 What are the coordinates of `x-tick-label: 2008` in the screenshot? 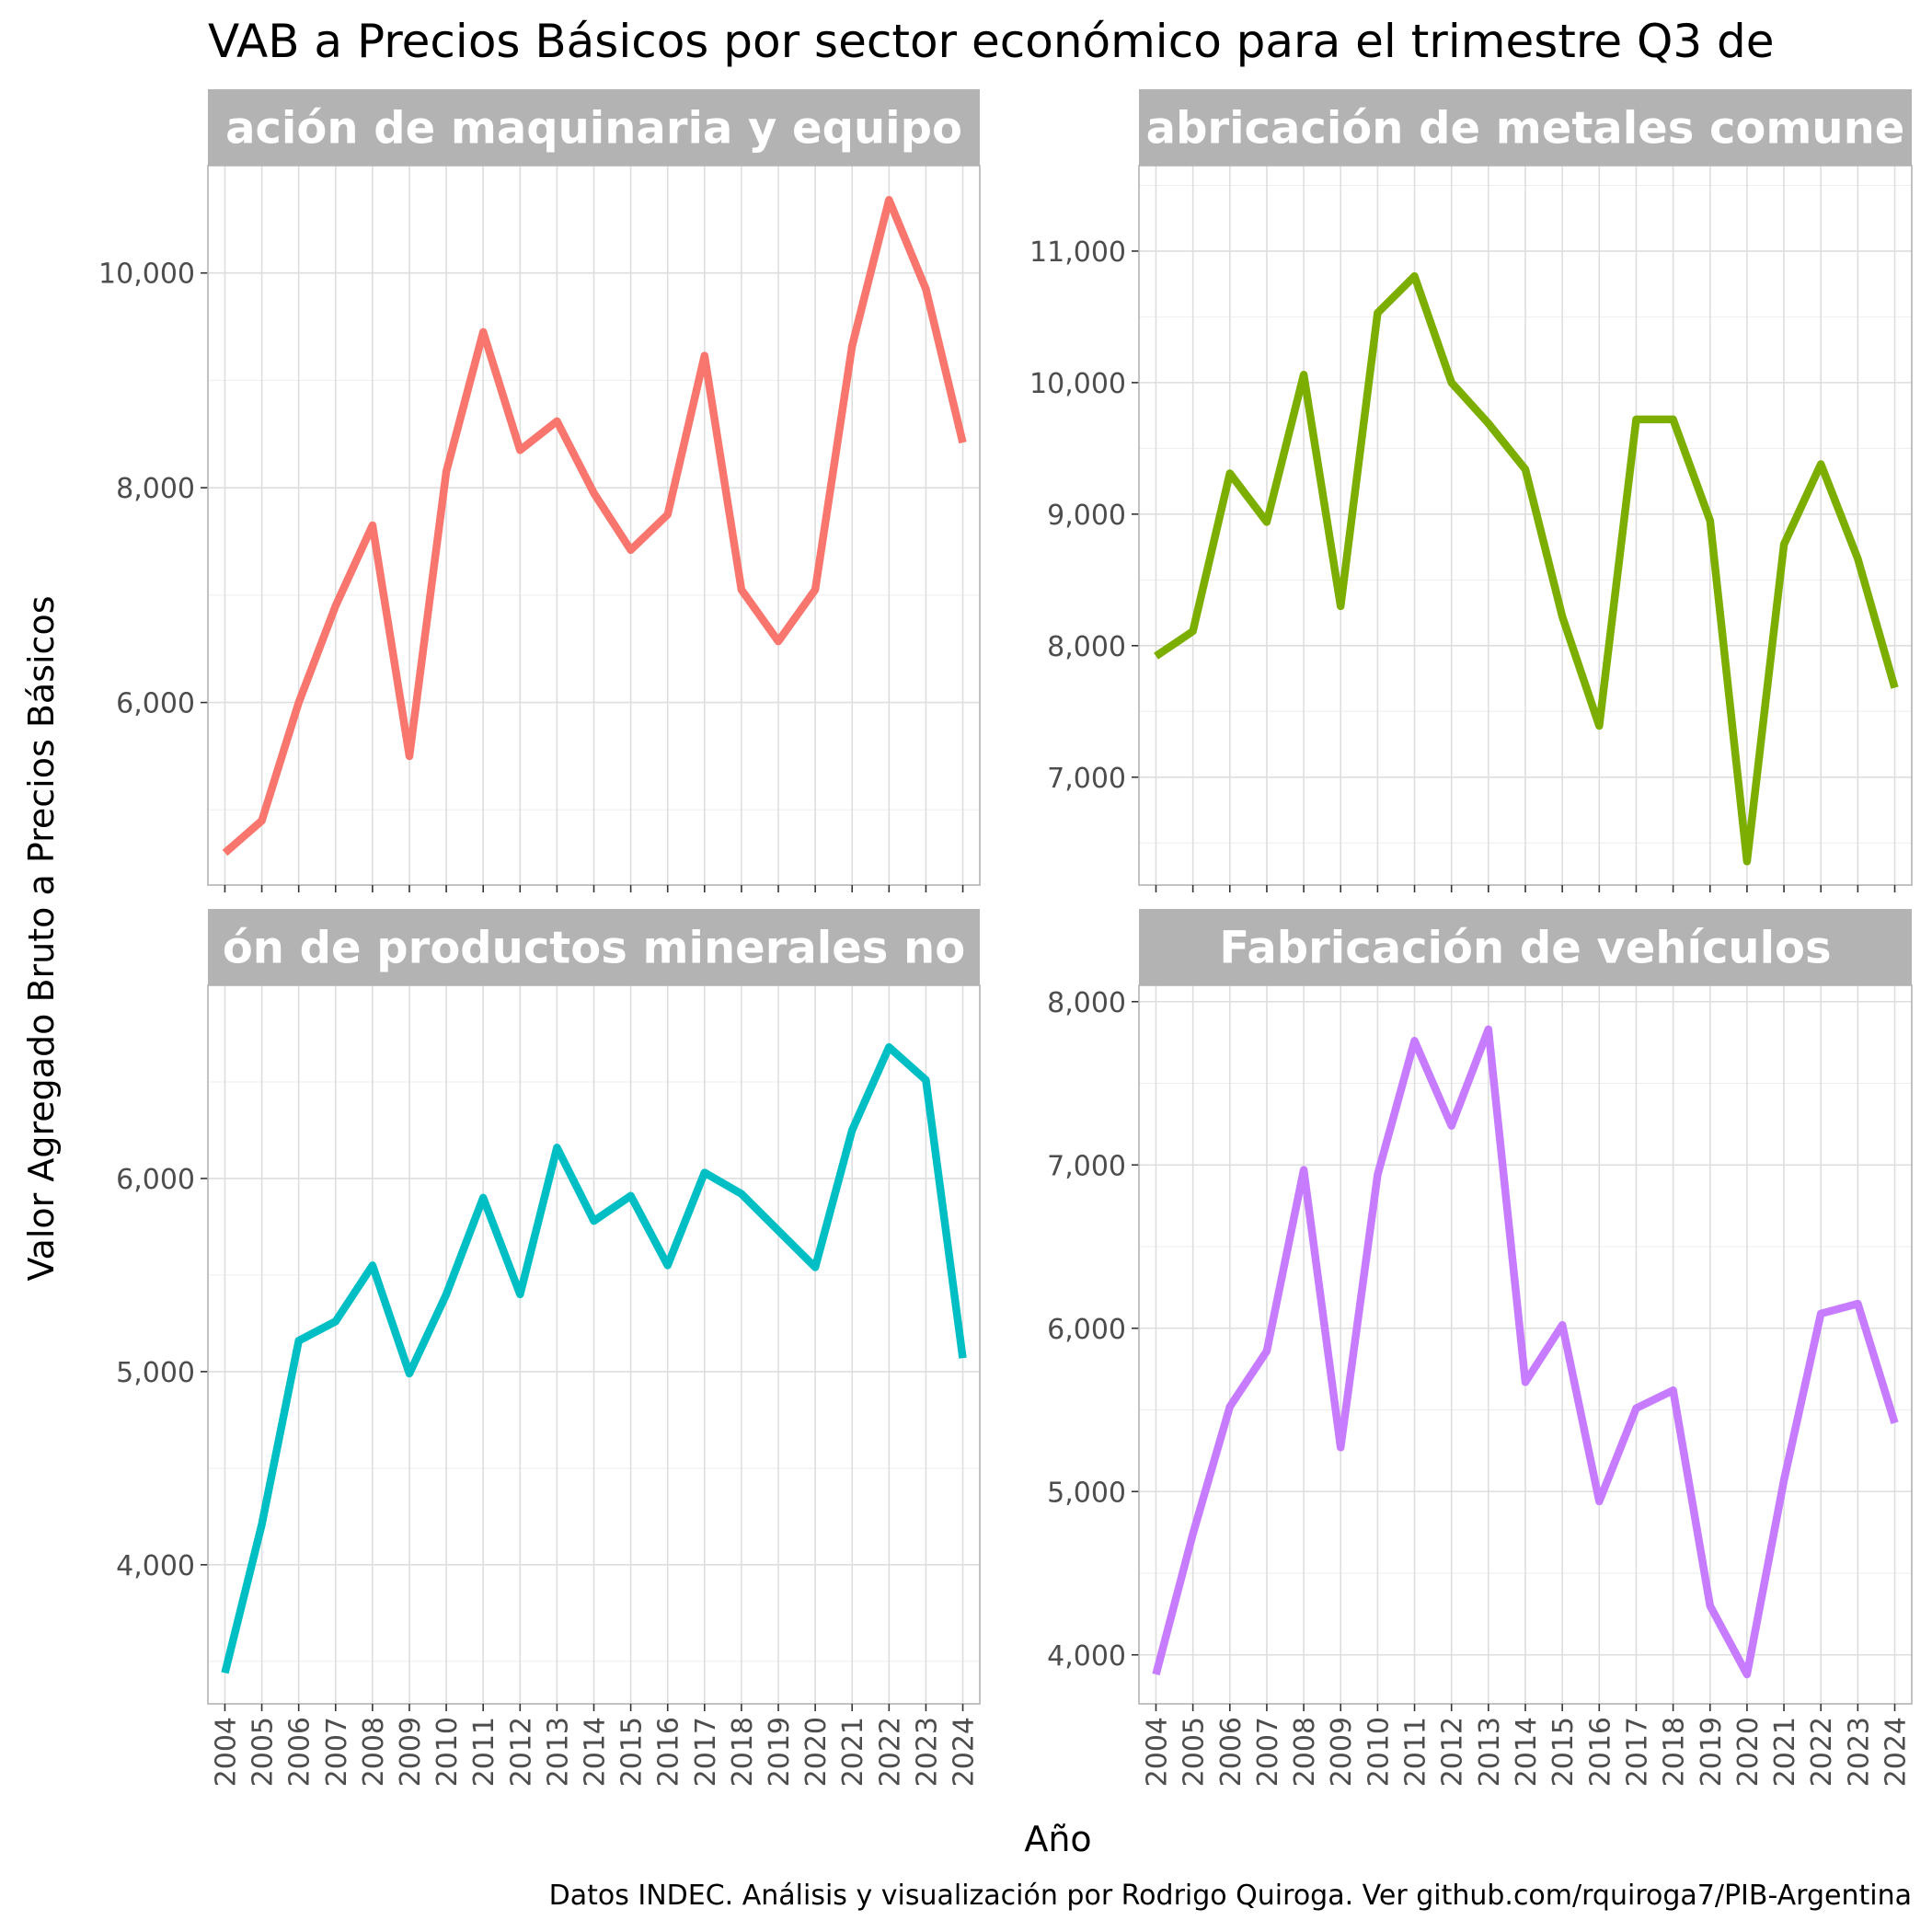 It's located at (1305, 1752).